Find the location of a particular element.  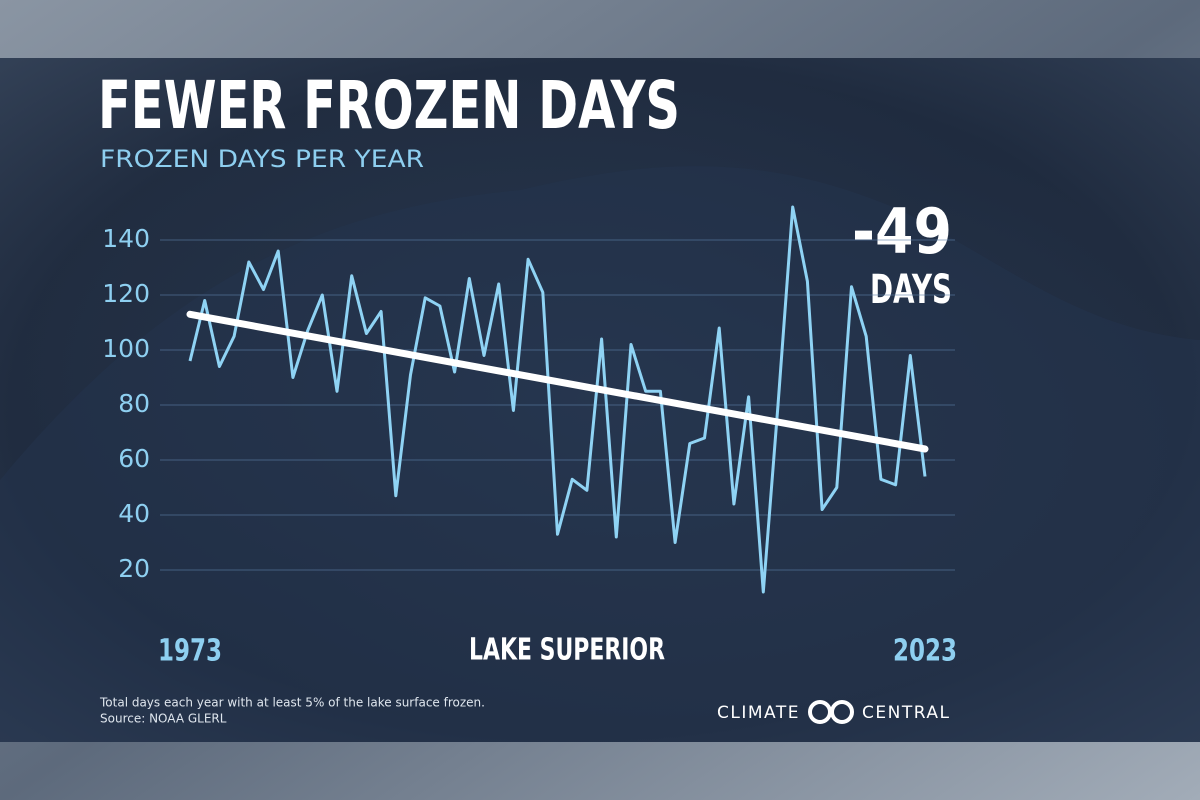

logo-mark is located at coordinates (831, 712).